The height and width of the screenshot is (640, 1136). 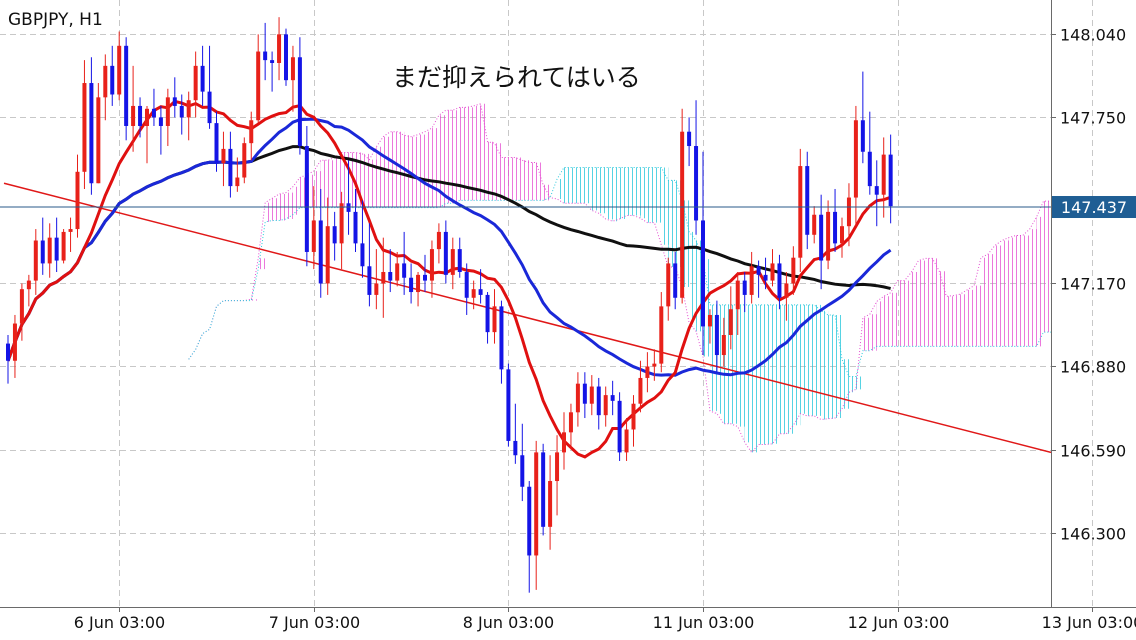 What do you see at coordinates (119, 622) in the screenshot?
I see `x-tick-label: 6 Jun 03:00` at bounding box center [119, 622].